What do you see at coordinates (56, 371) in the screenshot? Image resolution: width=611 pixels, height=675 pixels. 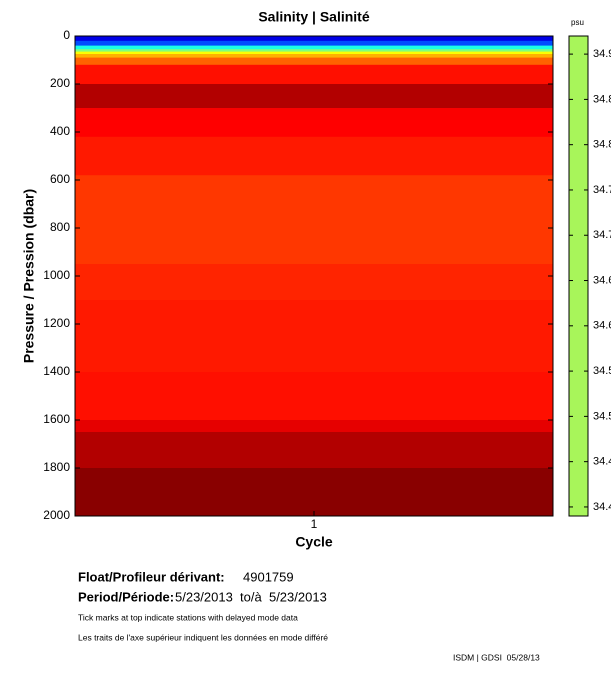 I see `y-tick-label: 1400` at bounding box center [56, 371].